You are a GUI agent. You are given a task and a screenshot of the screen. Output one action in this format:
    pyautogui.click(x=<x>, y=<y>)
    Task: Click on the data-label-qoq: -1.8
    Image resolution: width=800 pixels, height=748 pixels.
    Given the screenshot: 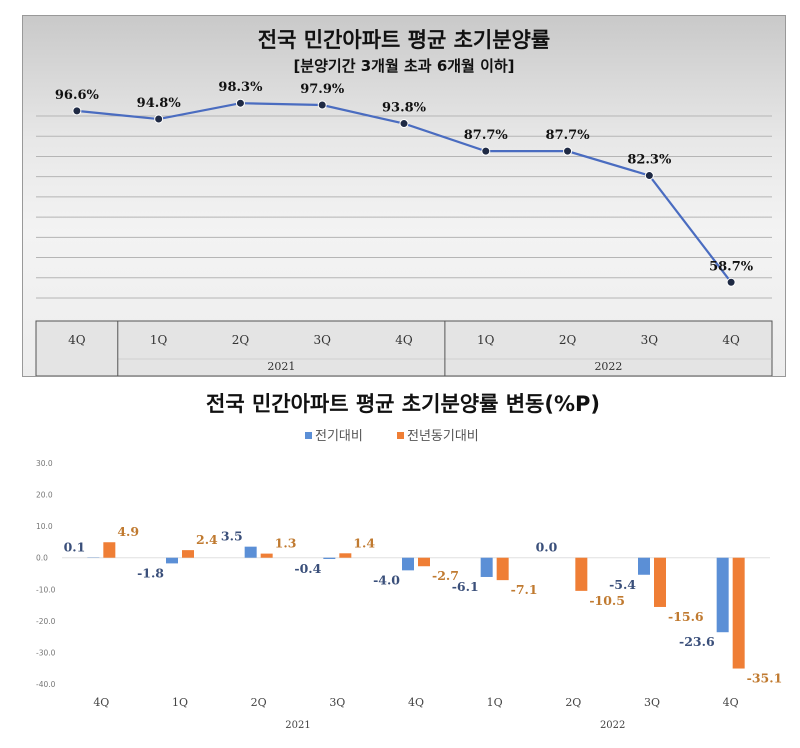 What is the action you would take?
    pyautogui.click(x=150, y=572)
    